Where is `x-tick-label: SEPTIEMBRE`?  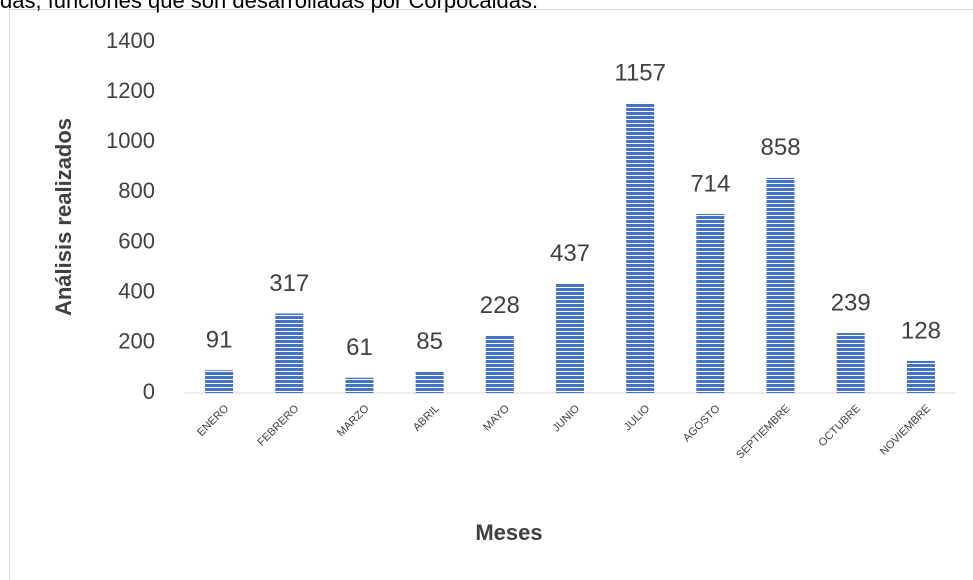 x-tick-label: SEPTIEMBRE is located at coordinates (763, 432).